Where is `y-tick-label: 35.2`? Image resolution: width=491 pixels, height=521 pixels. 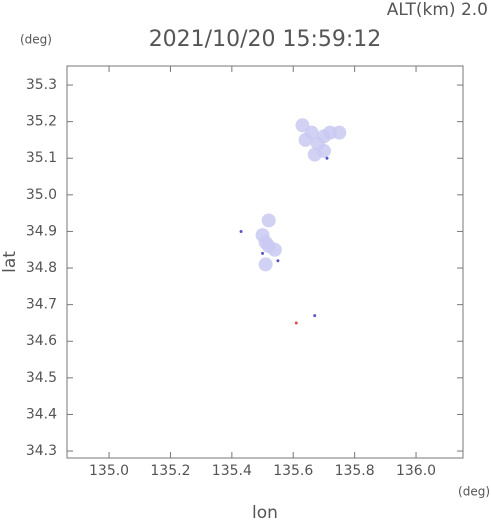
y-tick-label: 35.2 is located at coordinates (41, 122).